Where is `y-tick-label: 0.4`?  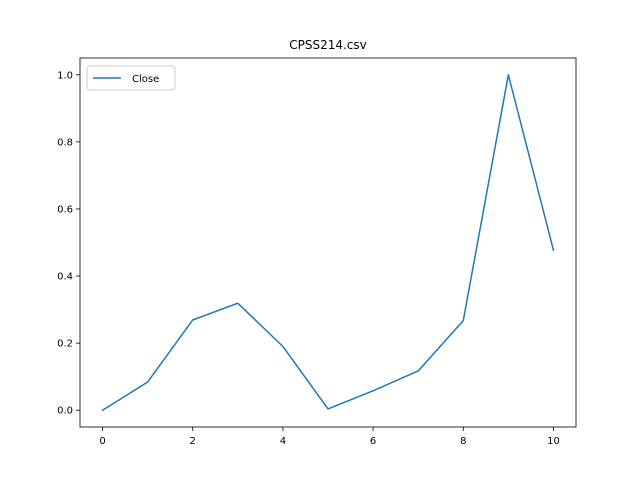 y-tick-label: 0.4 is located at coordinates (65, 277).